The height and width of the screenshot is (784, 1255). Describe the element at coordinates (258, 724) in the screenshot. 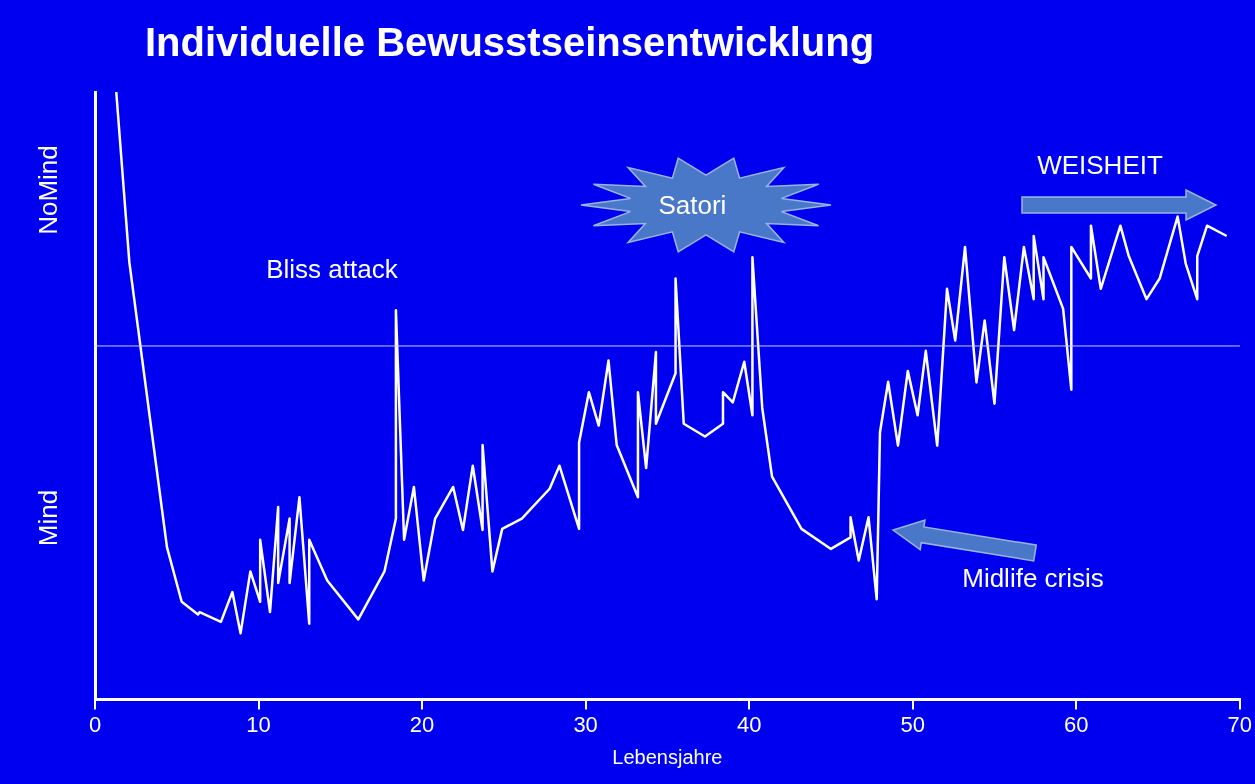

I see `x-tick-label: 10` at that location.